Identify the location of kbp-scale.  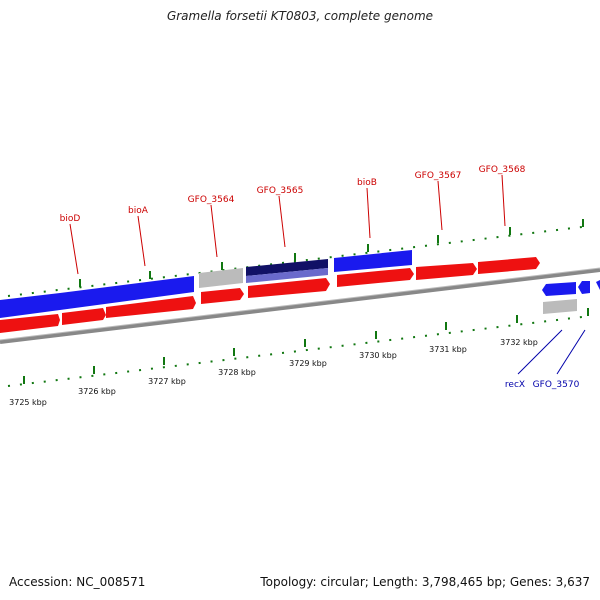
(299, 347).